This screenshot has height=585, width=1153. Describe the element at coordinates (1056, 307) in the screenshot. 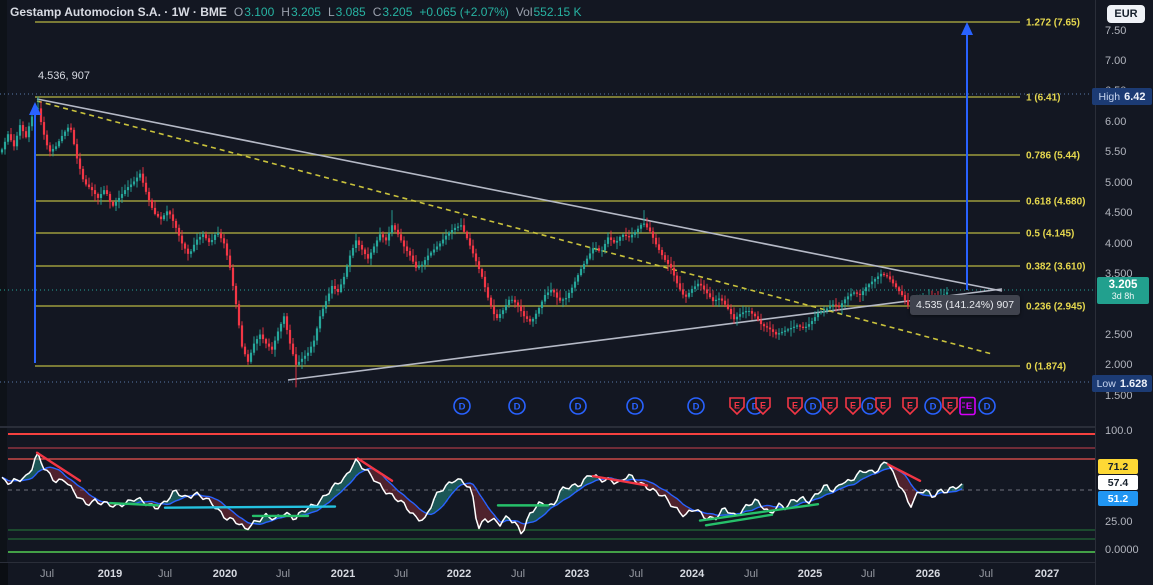

I see `fib-level-label: 0.236 (2.945)` at that location.